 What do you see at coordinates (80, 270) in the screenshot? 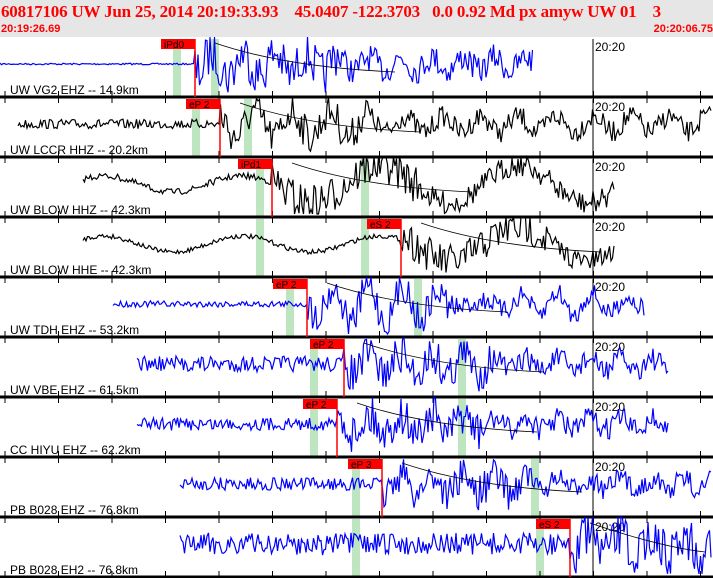
I see `station-label: UW BLOW HHE -- 42.3km` at bounding box center [80, 270].